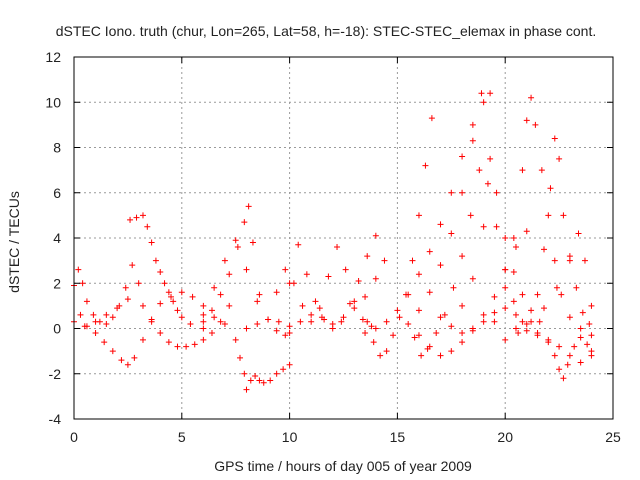  What do you see at coordinates (14, 242) in the screenshot?
I see `y-axis-title: dSTEC / TECUs` at bounding box center [14, 242].